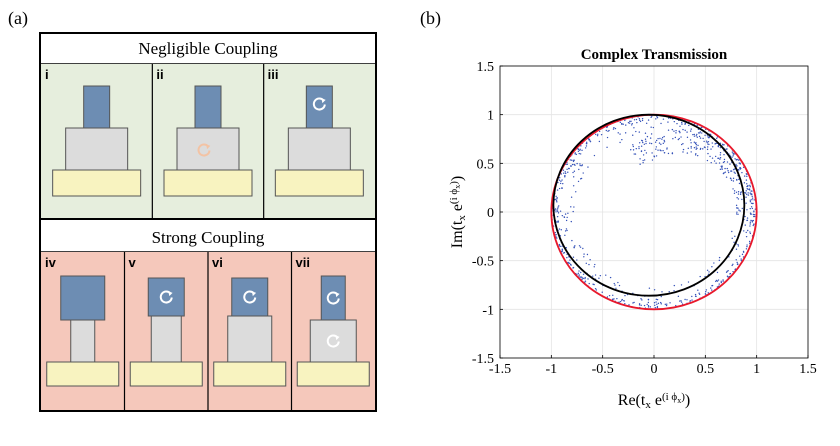 Image resolution: width=840 pixels, height=446 pixels. What do you see at coordinates (250, 297) in the screenshot?
I see `rotation-icon` at bounding box center [250, 297].